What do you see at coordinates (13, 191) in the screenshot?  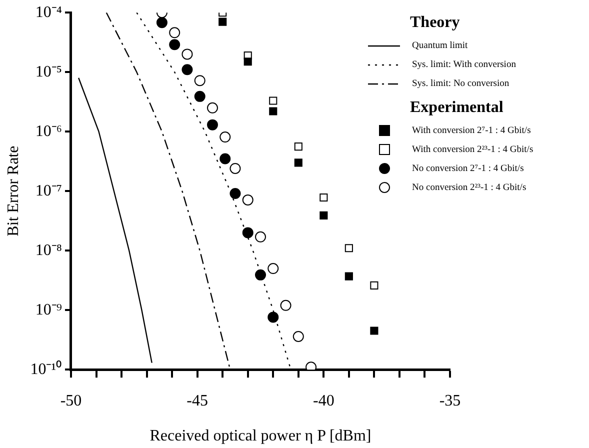 I see `y-axis-title: Bit Error Rate` at bounding box center [13, 191].